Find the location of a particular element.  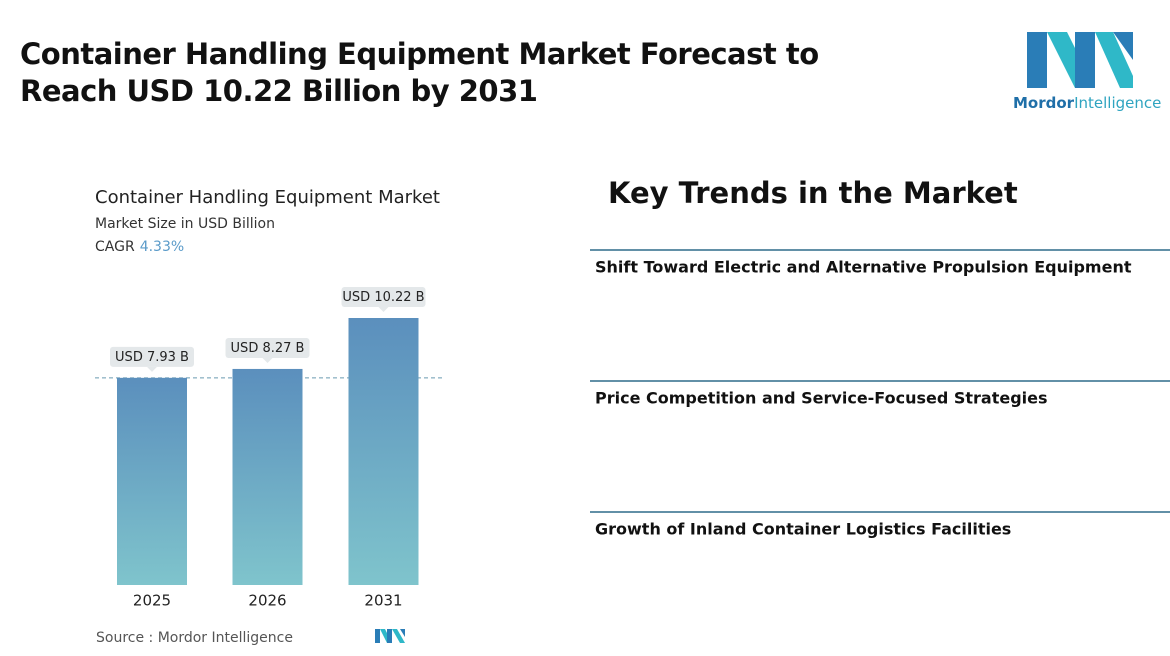

value-label: USD 10.22 B is located at coordinates (383, 297).